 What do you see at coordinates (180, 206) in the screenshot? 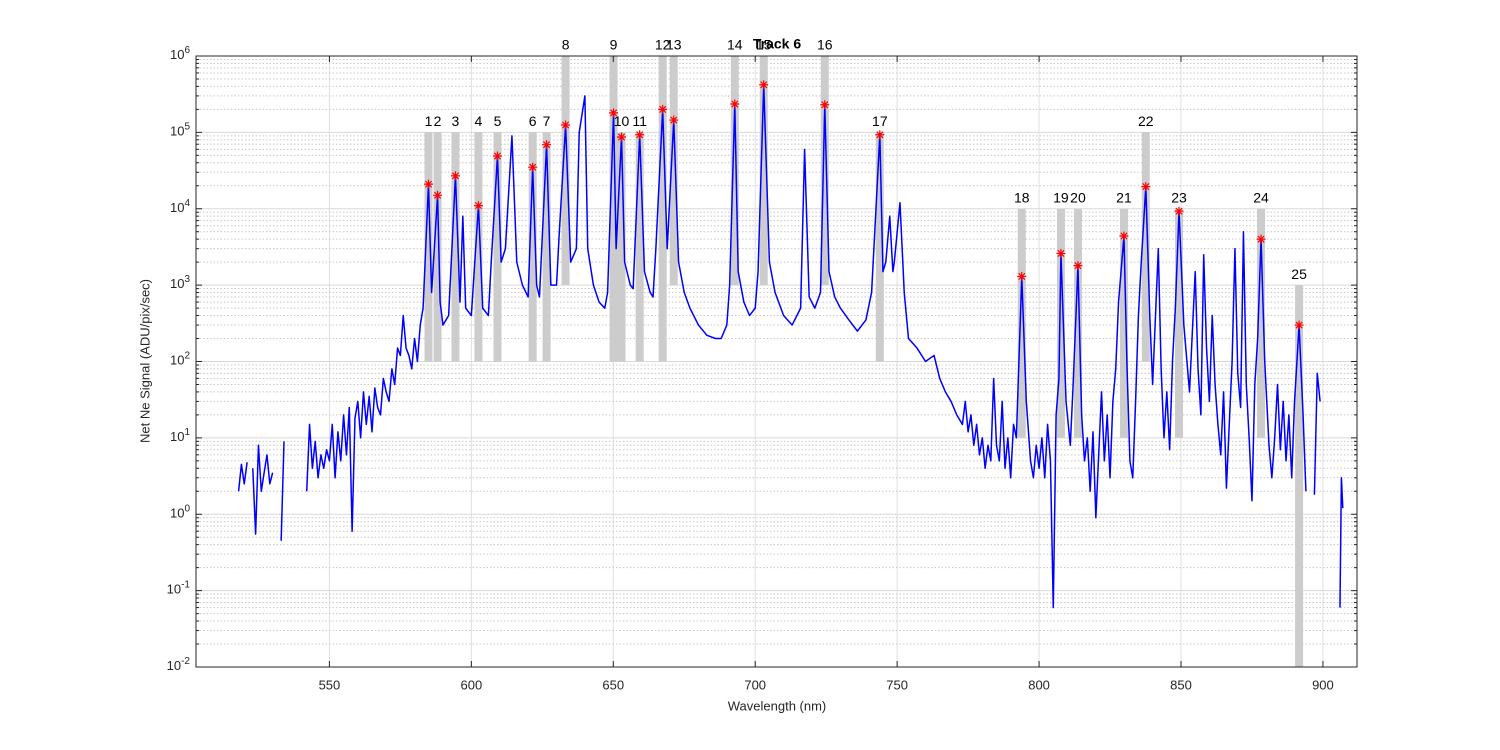
I see `y-tick-label: 10⁴` at bounding box center [180, 206].